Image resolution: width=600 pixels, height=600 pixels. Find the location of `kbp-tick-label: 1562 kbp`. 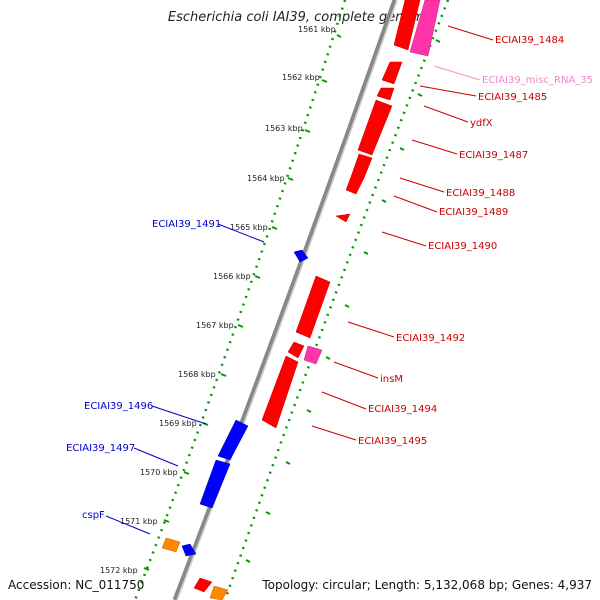

kbp-tick-label: 1562 kbp is located at coordinates (301, 77).